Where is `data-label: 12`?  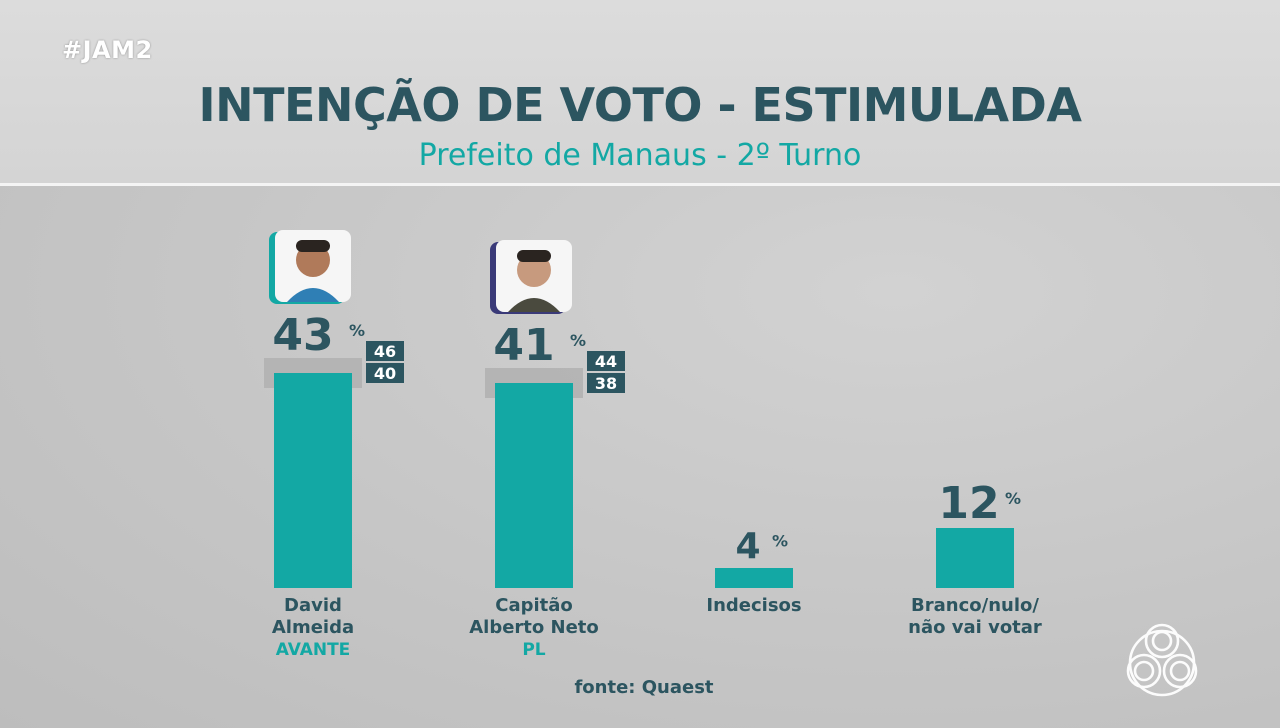
data-label: 12 is located at coordinates (968, 503).